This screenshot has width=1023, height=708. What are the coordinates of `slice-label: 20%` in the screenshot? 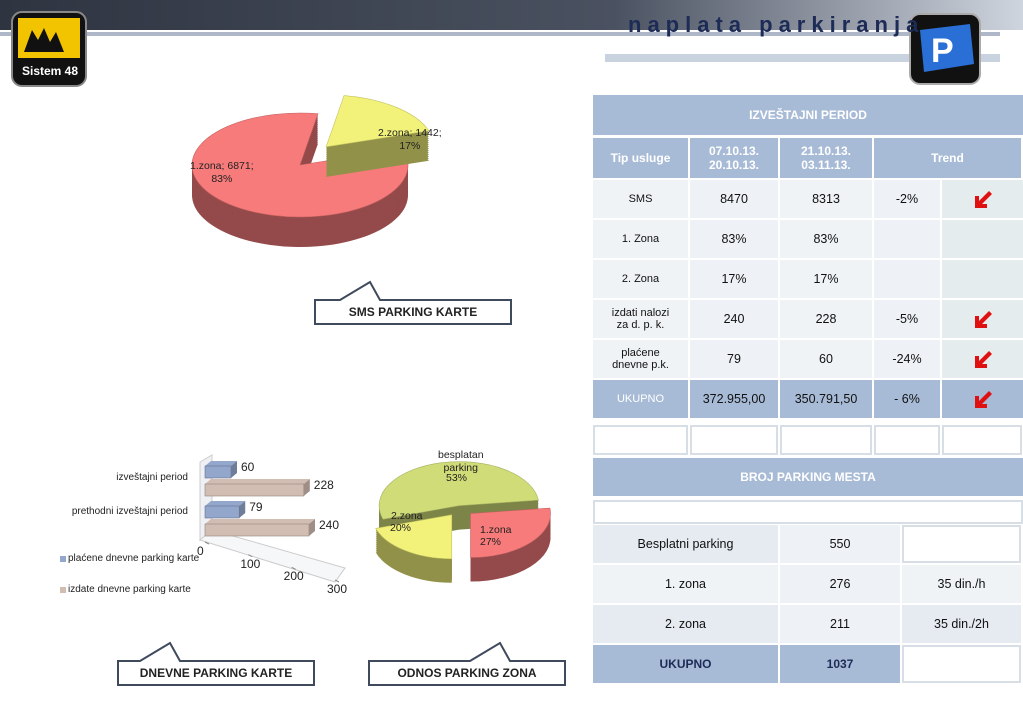 It's located at (401, 528).